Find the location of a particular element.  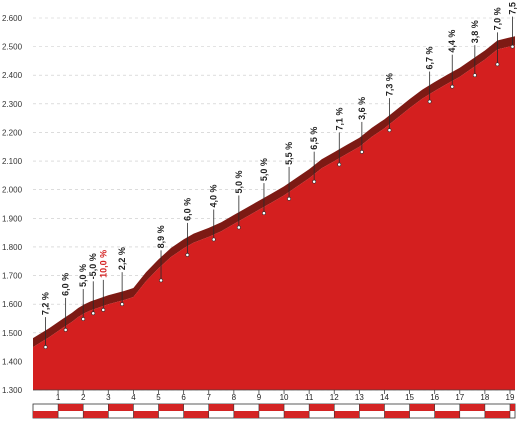

x-tick-label: 8 is located at coordinates (234, 397).